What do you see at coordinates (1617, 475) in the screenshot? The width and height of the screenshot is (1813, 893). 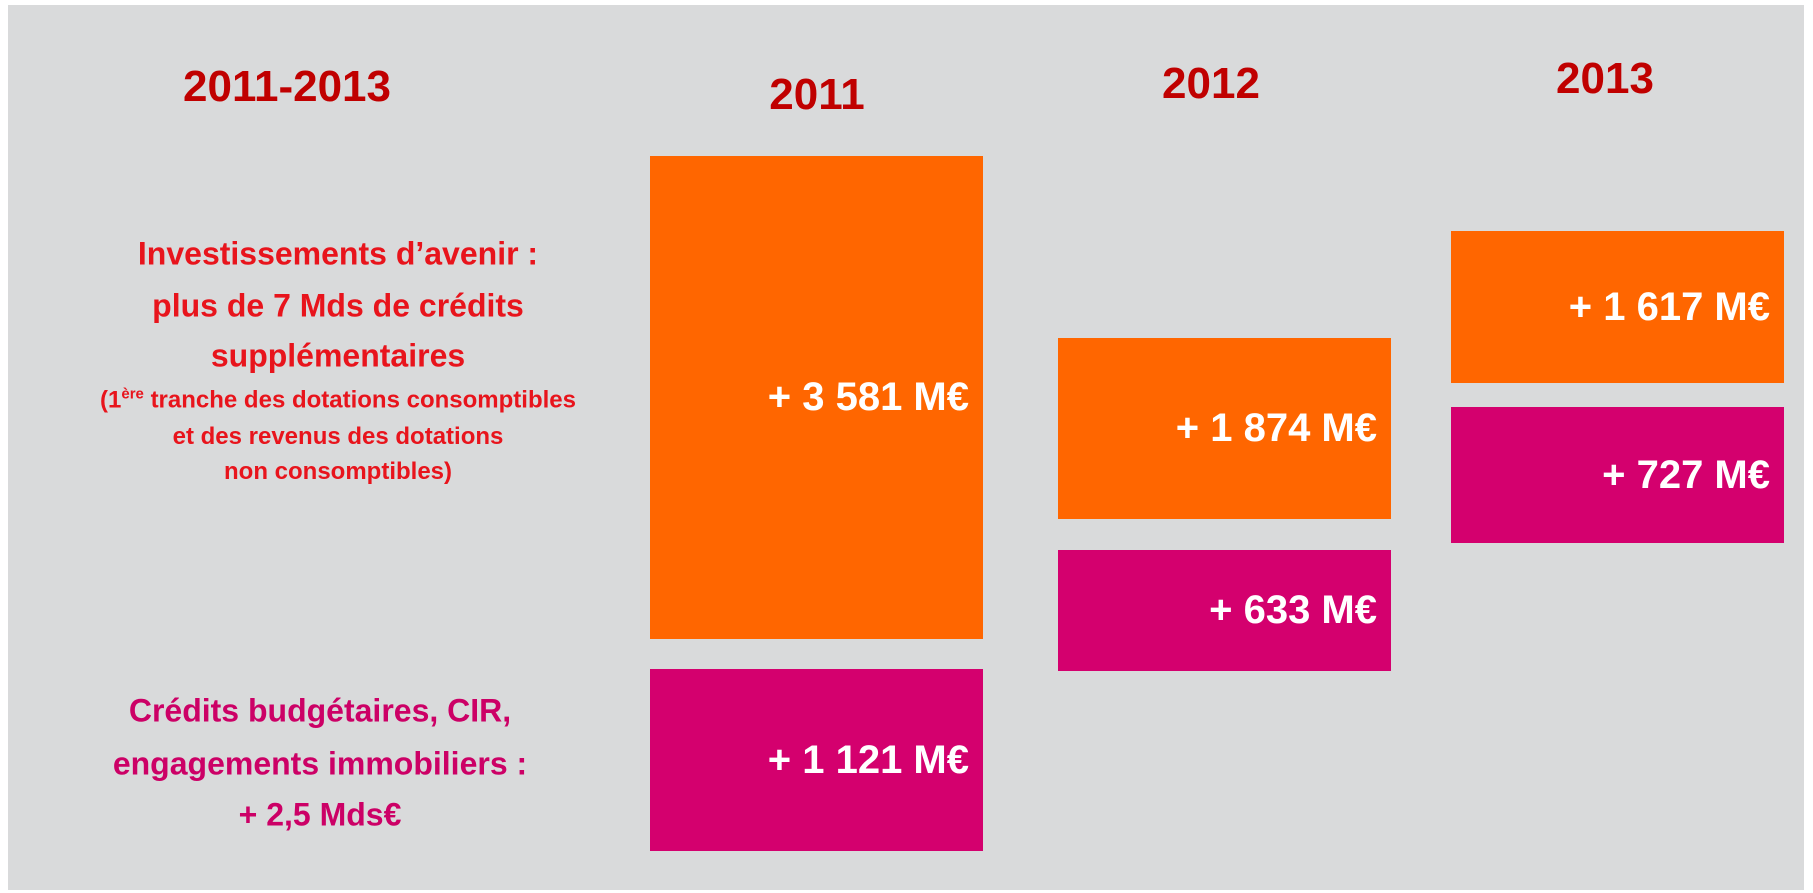 I see `credits-box: + 727 M€` at bounding box center [1617, 475].